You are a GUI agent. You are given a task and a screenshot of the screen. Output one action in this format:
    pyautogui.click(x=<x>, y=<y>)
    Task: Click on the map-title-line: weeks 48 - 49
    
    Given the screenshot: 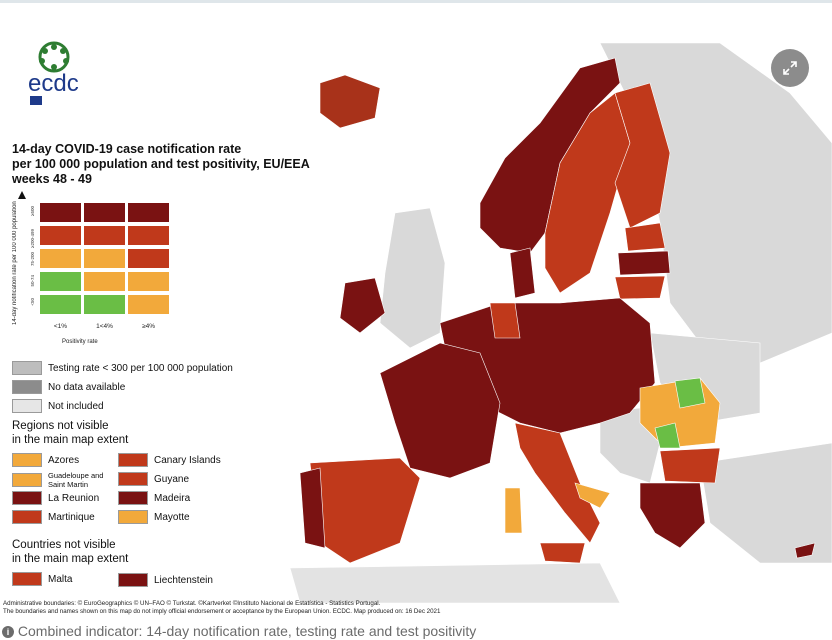 What is the action you would take?
    pyautogui.click(x=52, y=179)
    